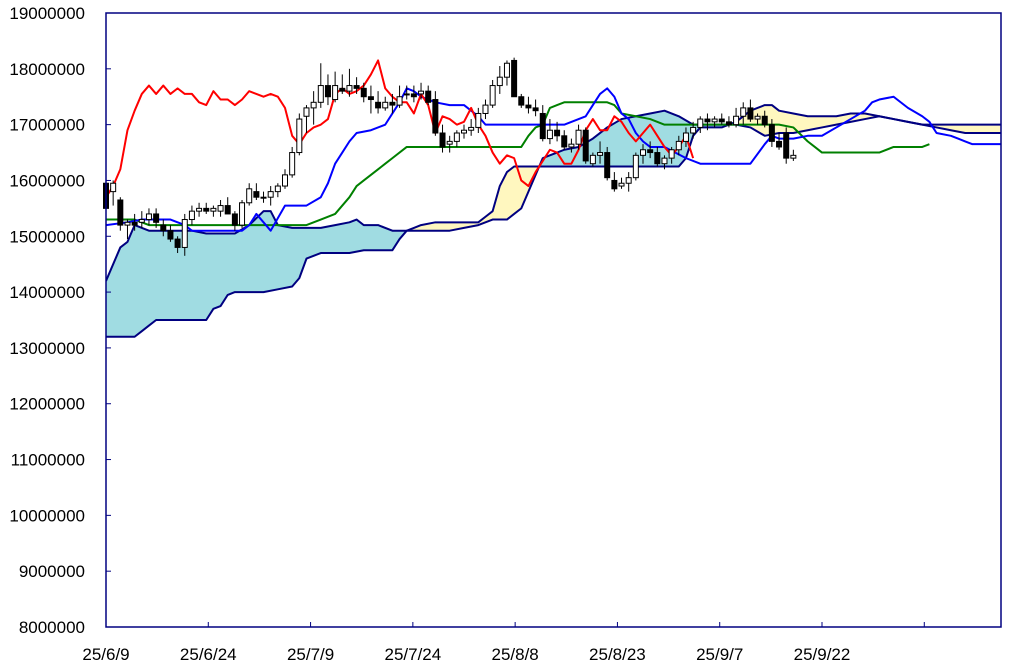 The height and width of the screenshot is (665, 1024). I want to click on y-tick-label: 15000000, so click(47, 236).